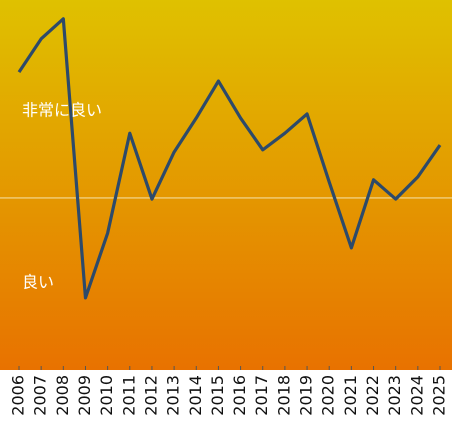 The image size is (452, 428). I want to click on x-tick-label: 2016, so click(239, 395).